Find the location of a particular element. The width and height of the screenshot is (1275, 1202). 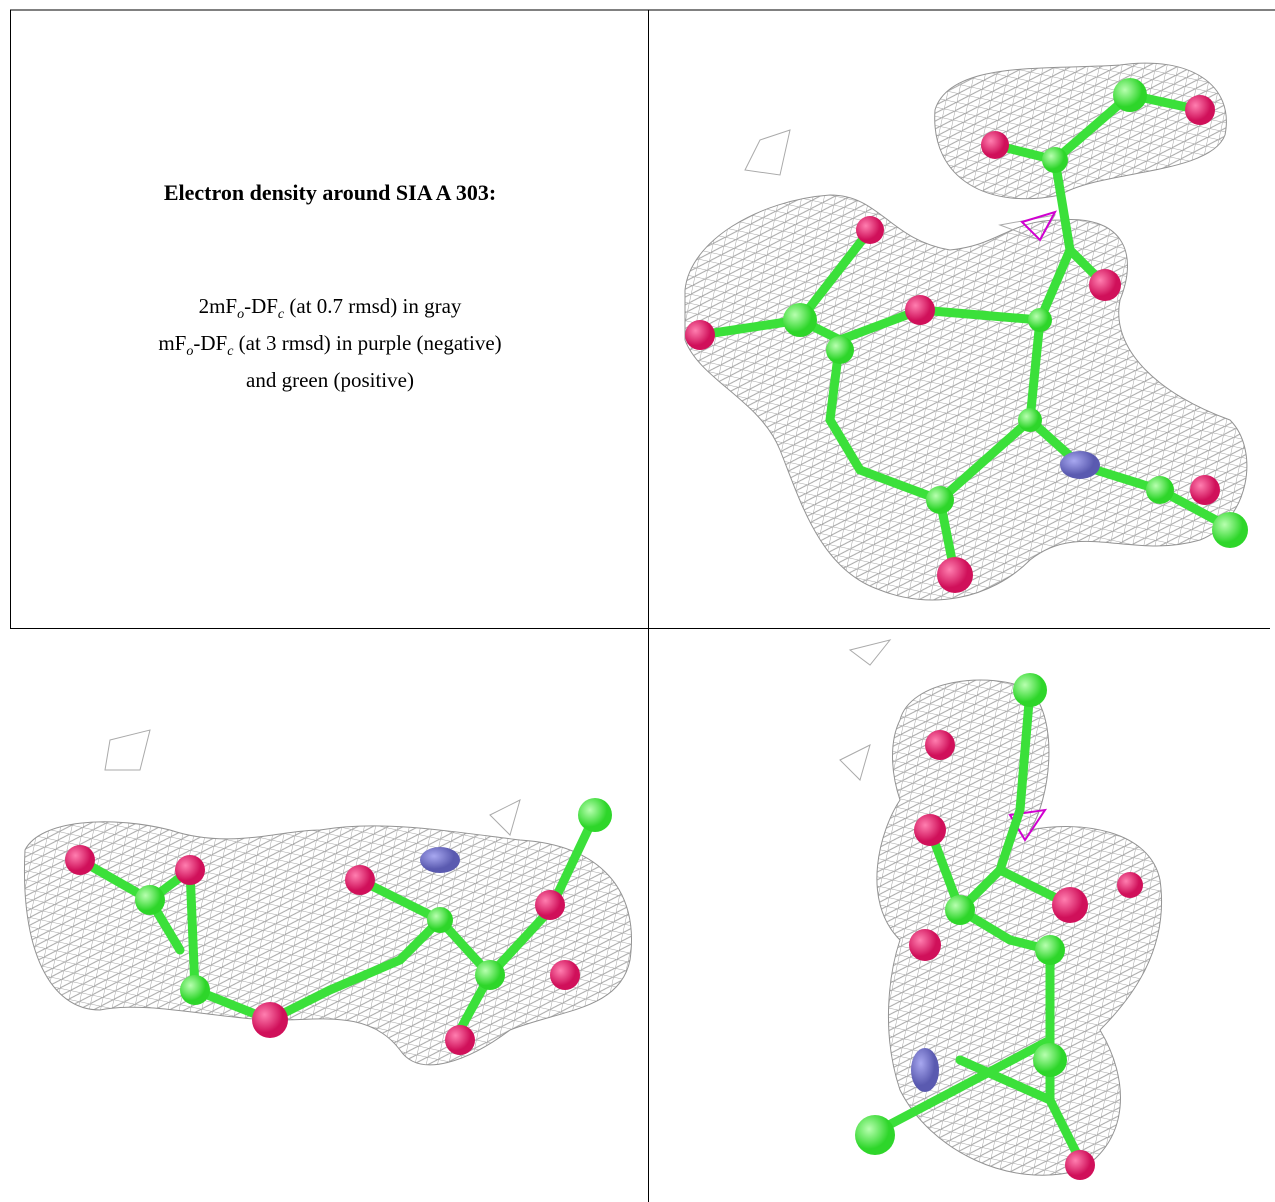

legend-line: 2mFo-DFc (at 0.7 rmsd) in gray is located at coordinates (330, 310).